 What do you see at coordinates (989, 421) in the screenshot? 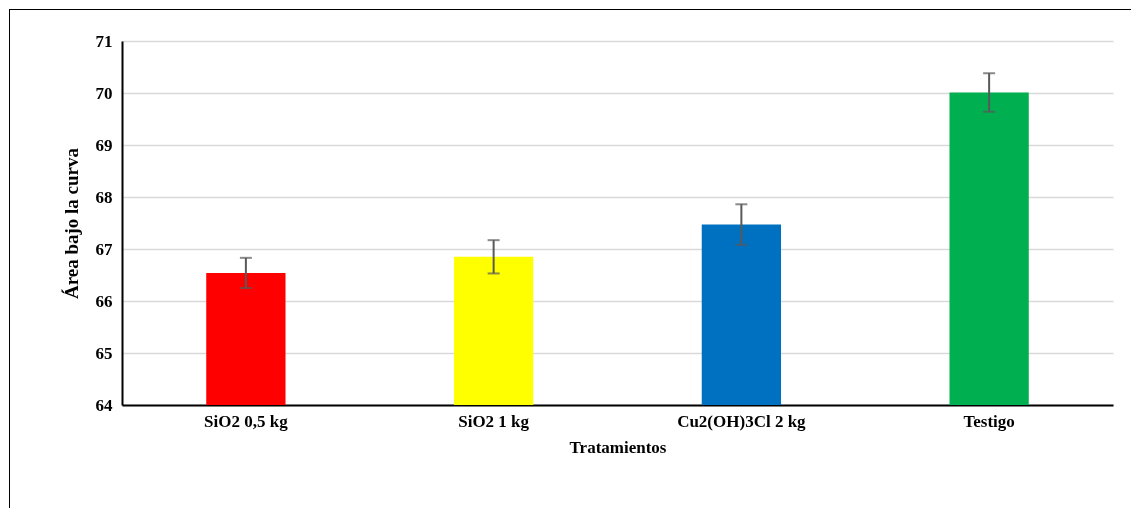
I see `x-tick-label: Testigo` at bounding box center [989, 421].